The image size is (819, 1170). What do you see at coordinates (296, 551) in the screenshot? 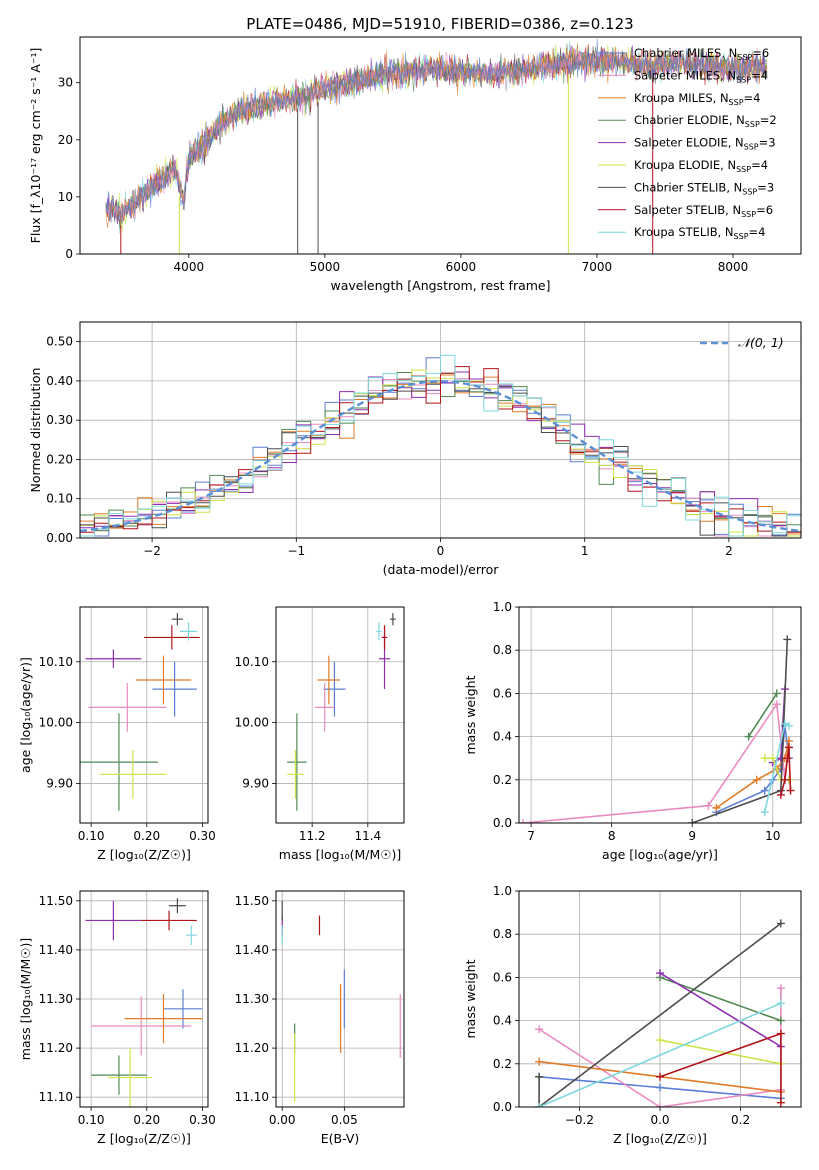
I see `x-tick-label: −1` at bounding box center [296, 551].